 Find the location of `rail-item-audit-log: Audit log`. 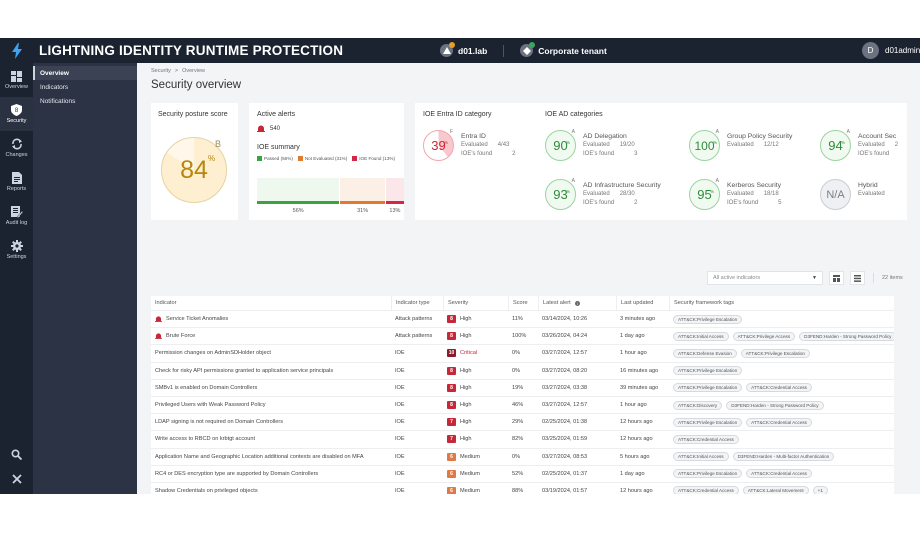

rail-item-audit-log: Audit log is located at coordinates (16, 216).